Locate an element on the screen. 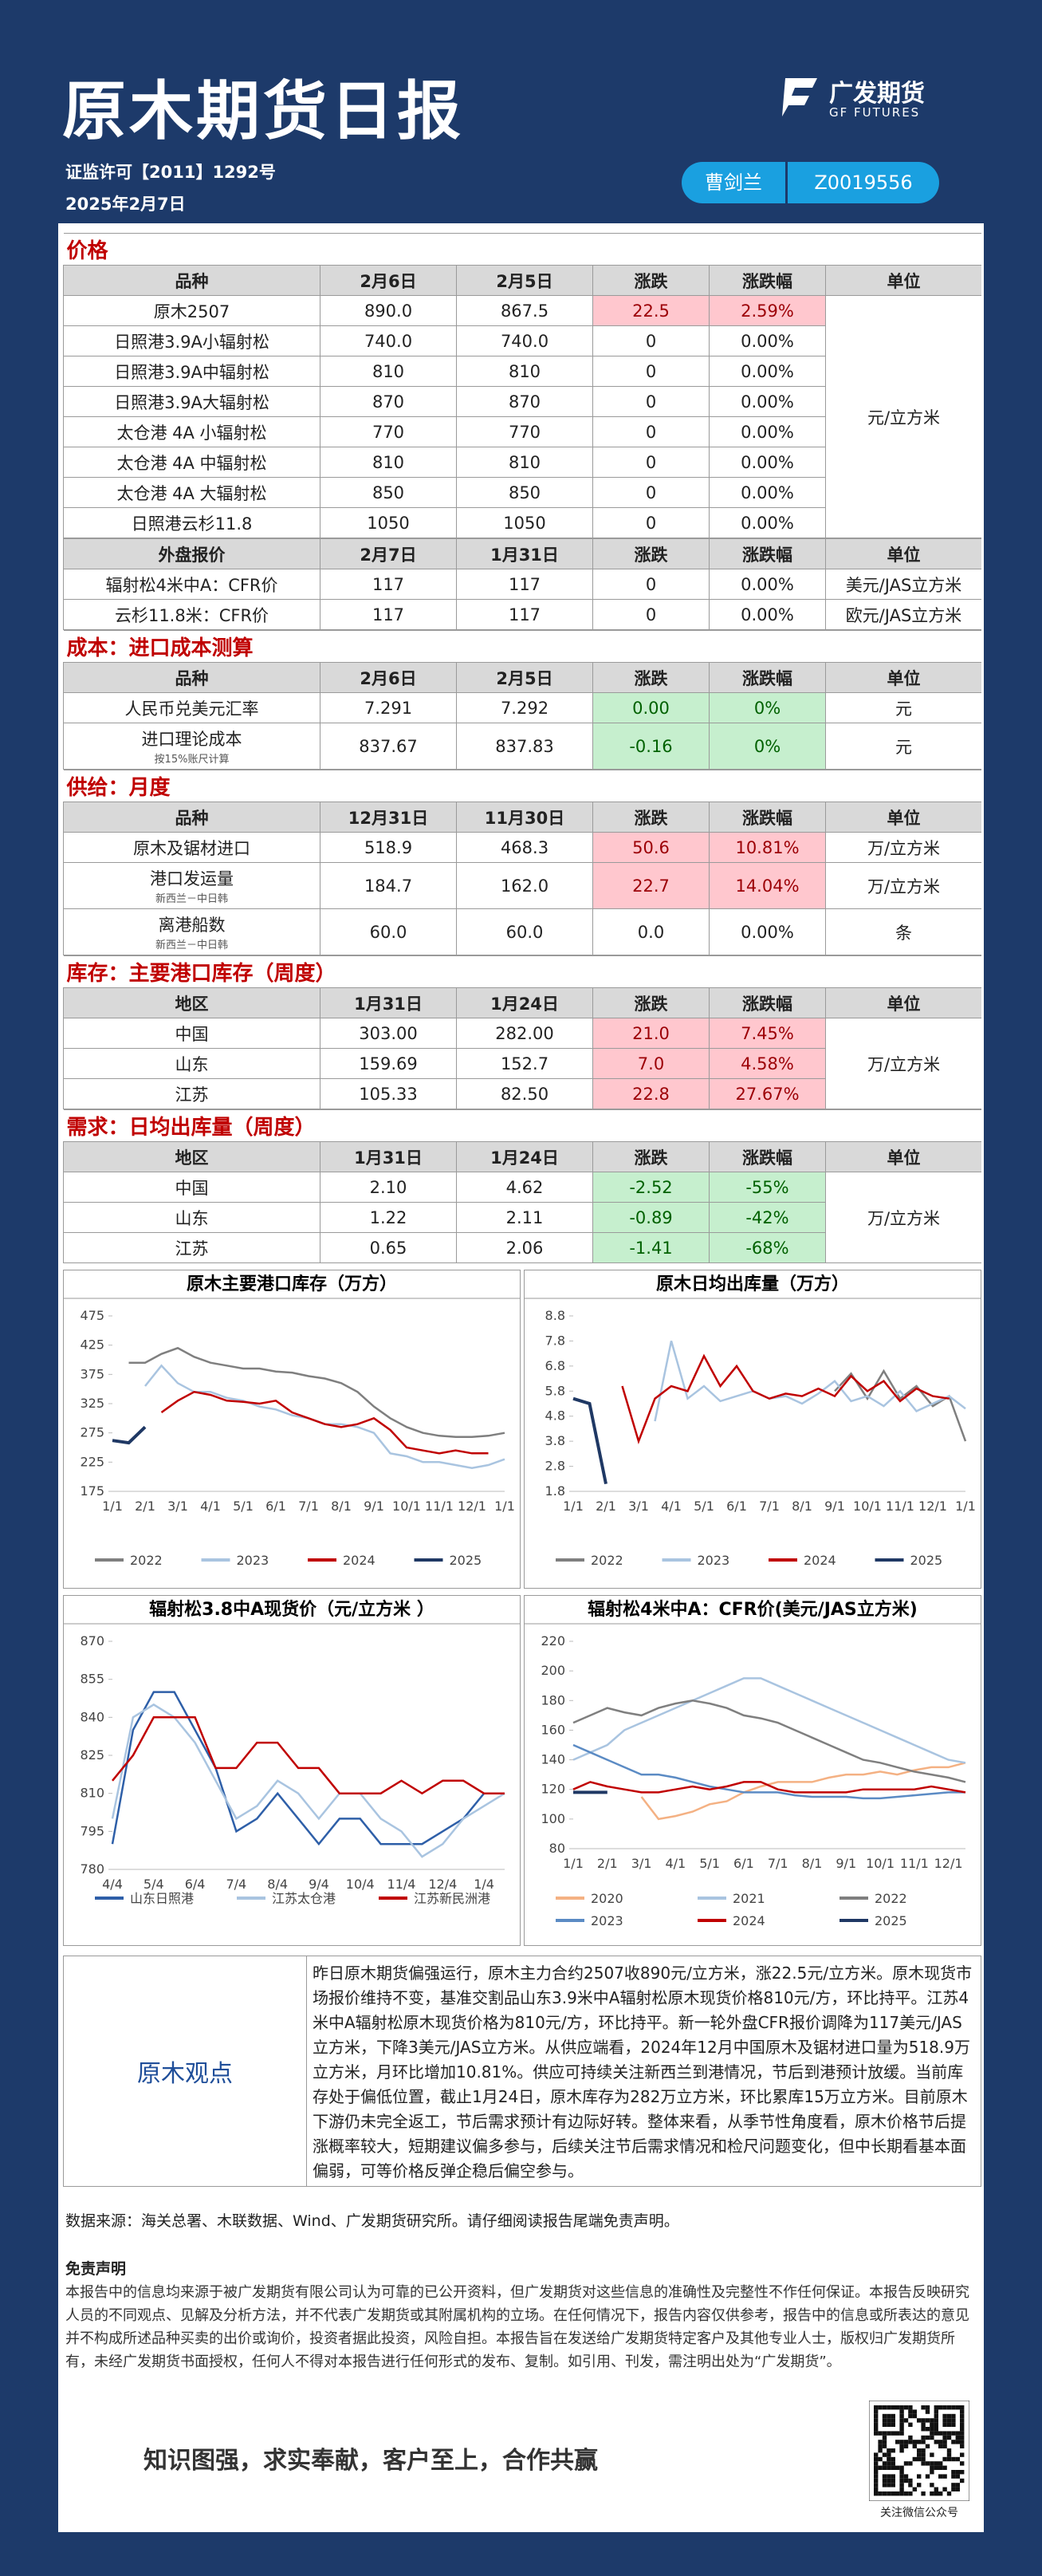 The width and height of the screenshot is (1042, 2576). cell: 184.7 is located at coordinates (388, 885).